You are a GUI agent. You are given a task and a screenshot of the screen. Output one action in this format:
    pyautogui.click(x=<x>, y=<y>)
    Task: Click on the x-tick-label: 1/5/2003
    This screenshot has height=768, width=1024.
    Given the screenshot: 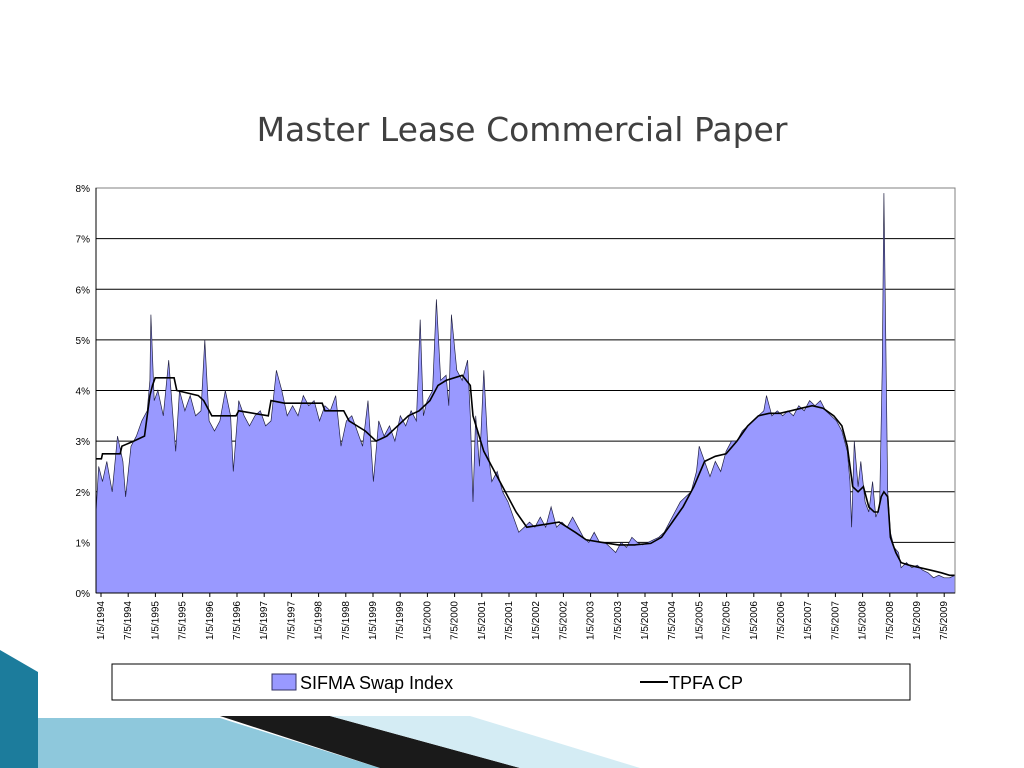 What is the action you would take?
    pyautogui.click(x=591, y=620)
    